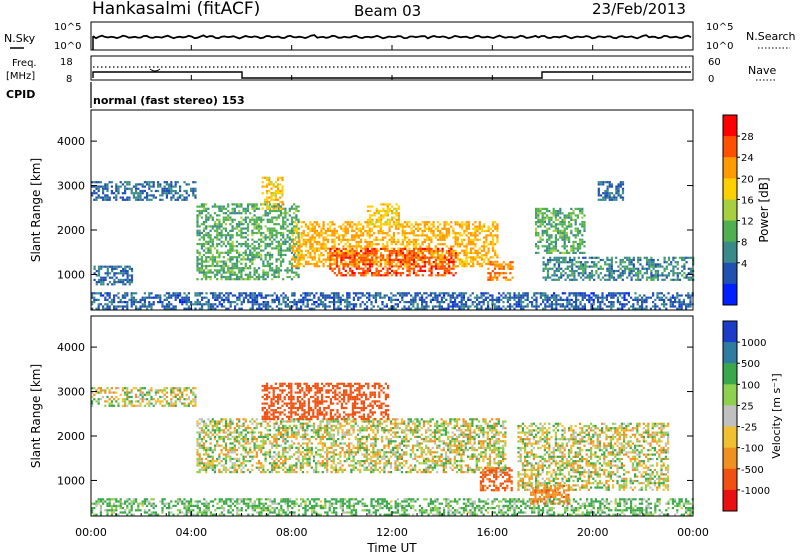  I want to click on freq-tick-bottom: 8, so click(69, 79).